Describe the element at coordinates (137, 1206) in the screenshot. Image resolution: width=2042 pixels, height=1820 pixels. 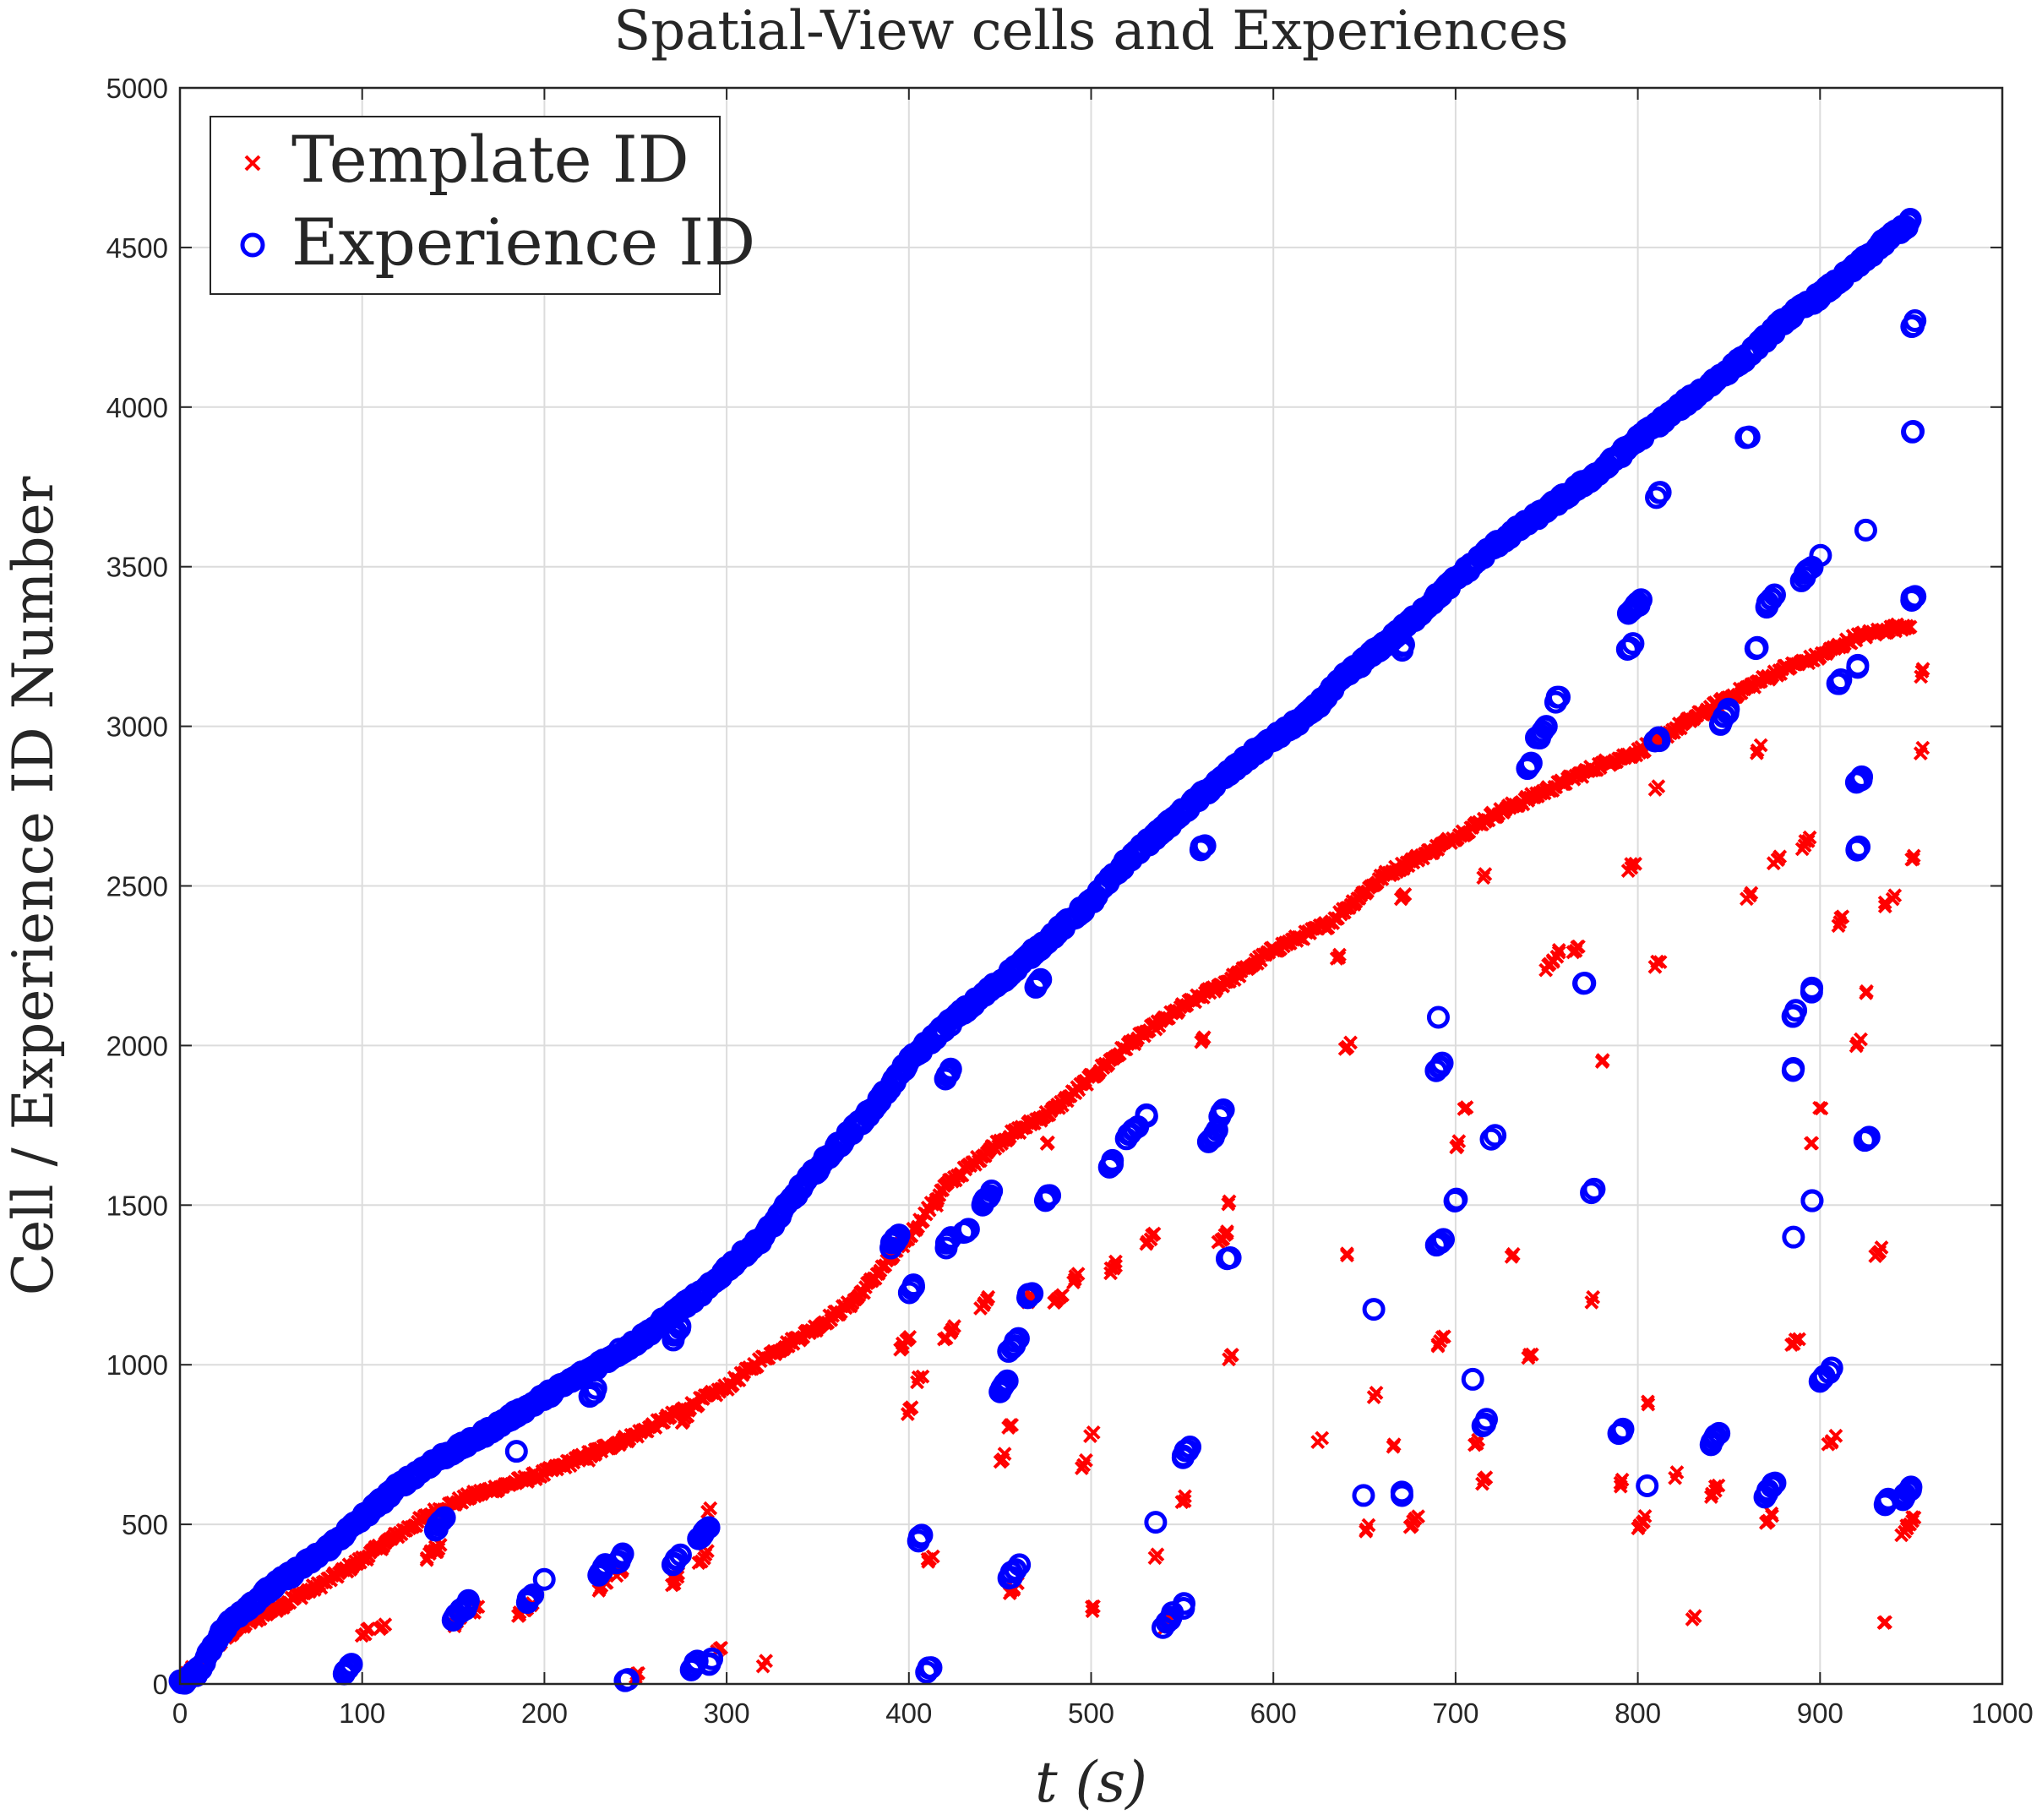
I see `y-tick-label: 1500` at that location.